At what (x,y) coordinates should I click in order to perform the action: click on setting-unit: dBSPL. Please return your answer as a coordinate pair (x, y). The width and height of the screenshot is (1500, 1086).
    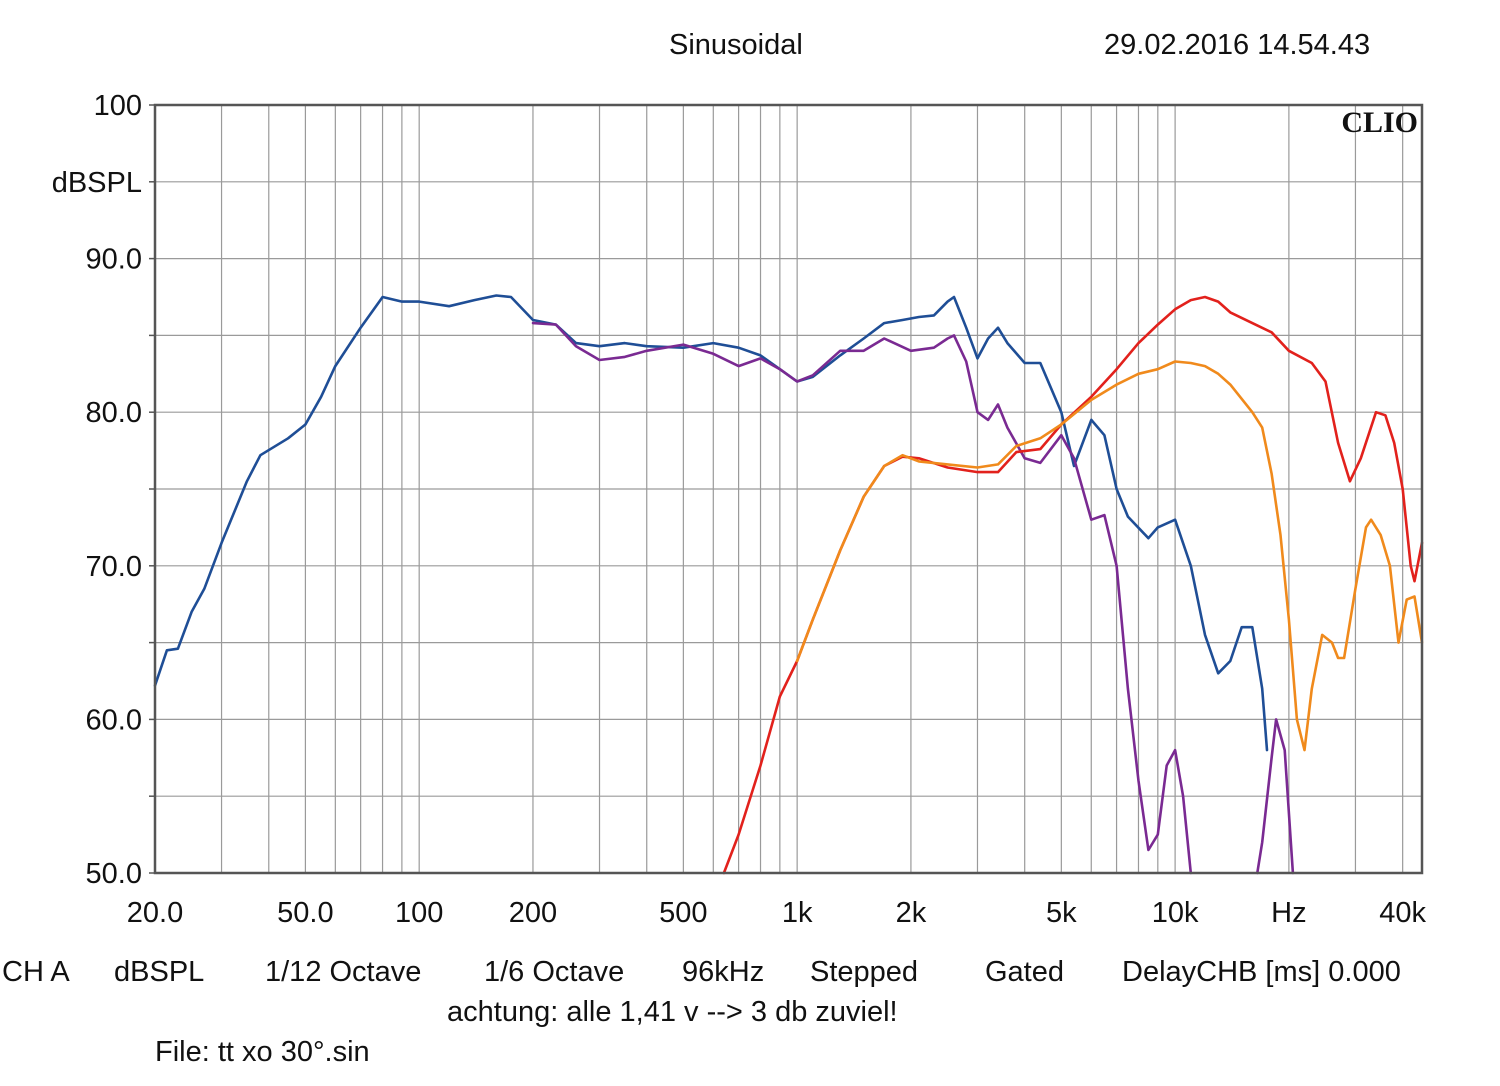
    Looking at the image, I should click on (159, 972).